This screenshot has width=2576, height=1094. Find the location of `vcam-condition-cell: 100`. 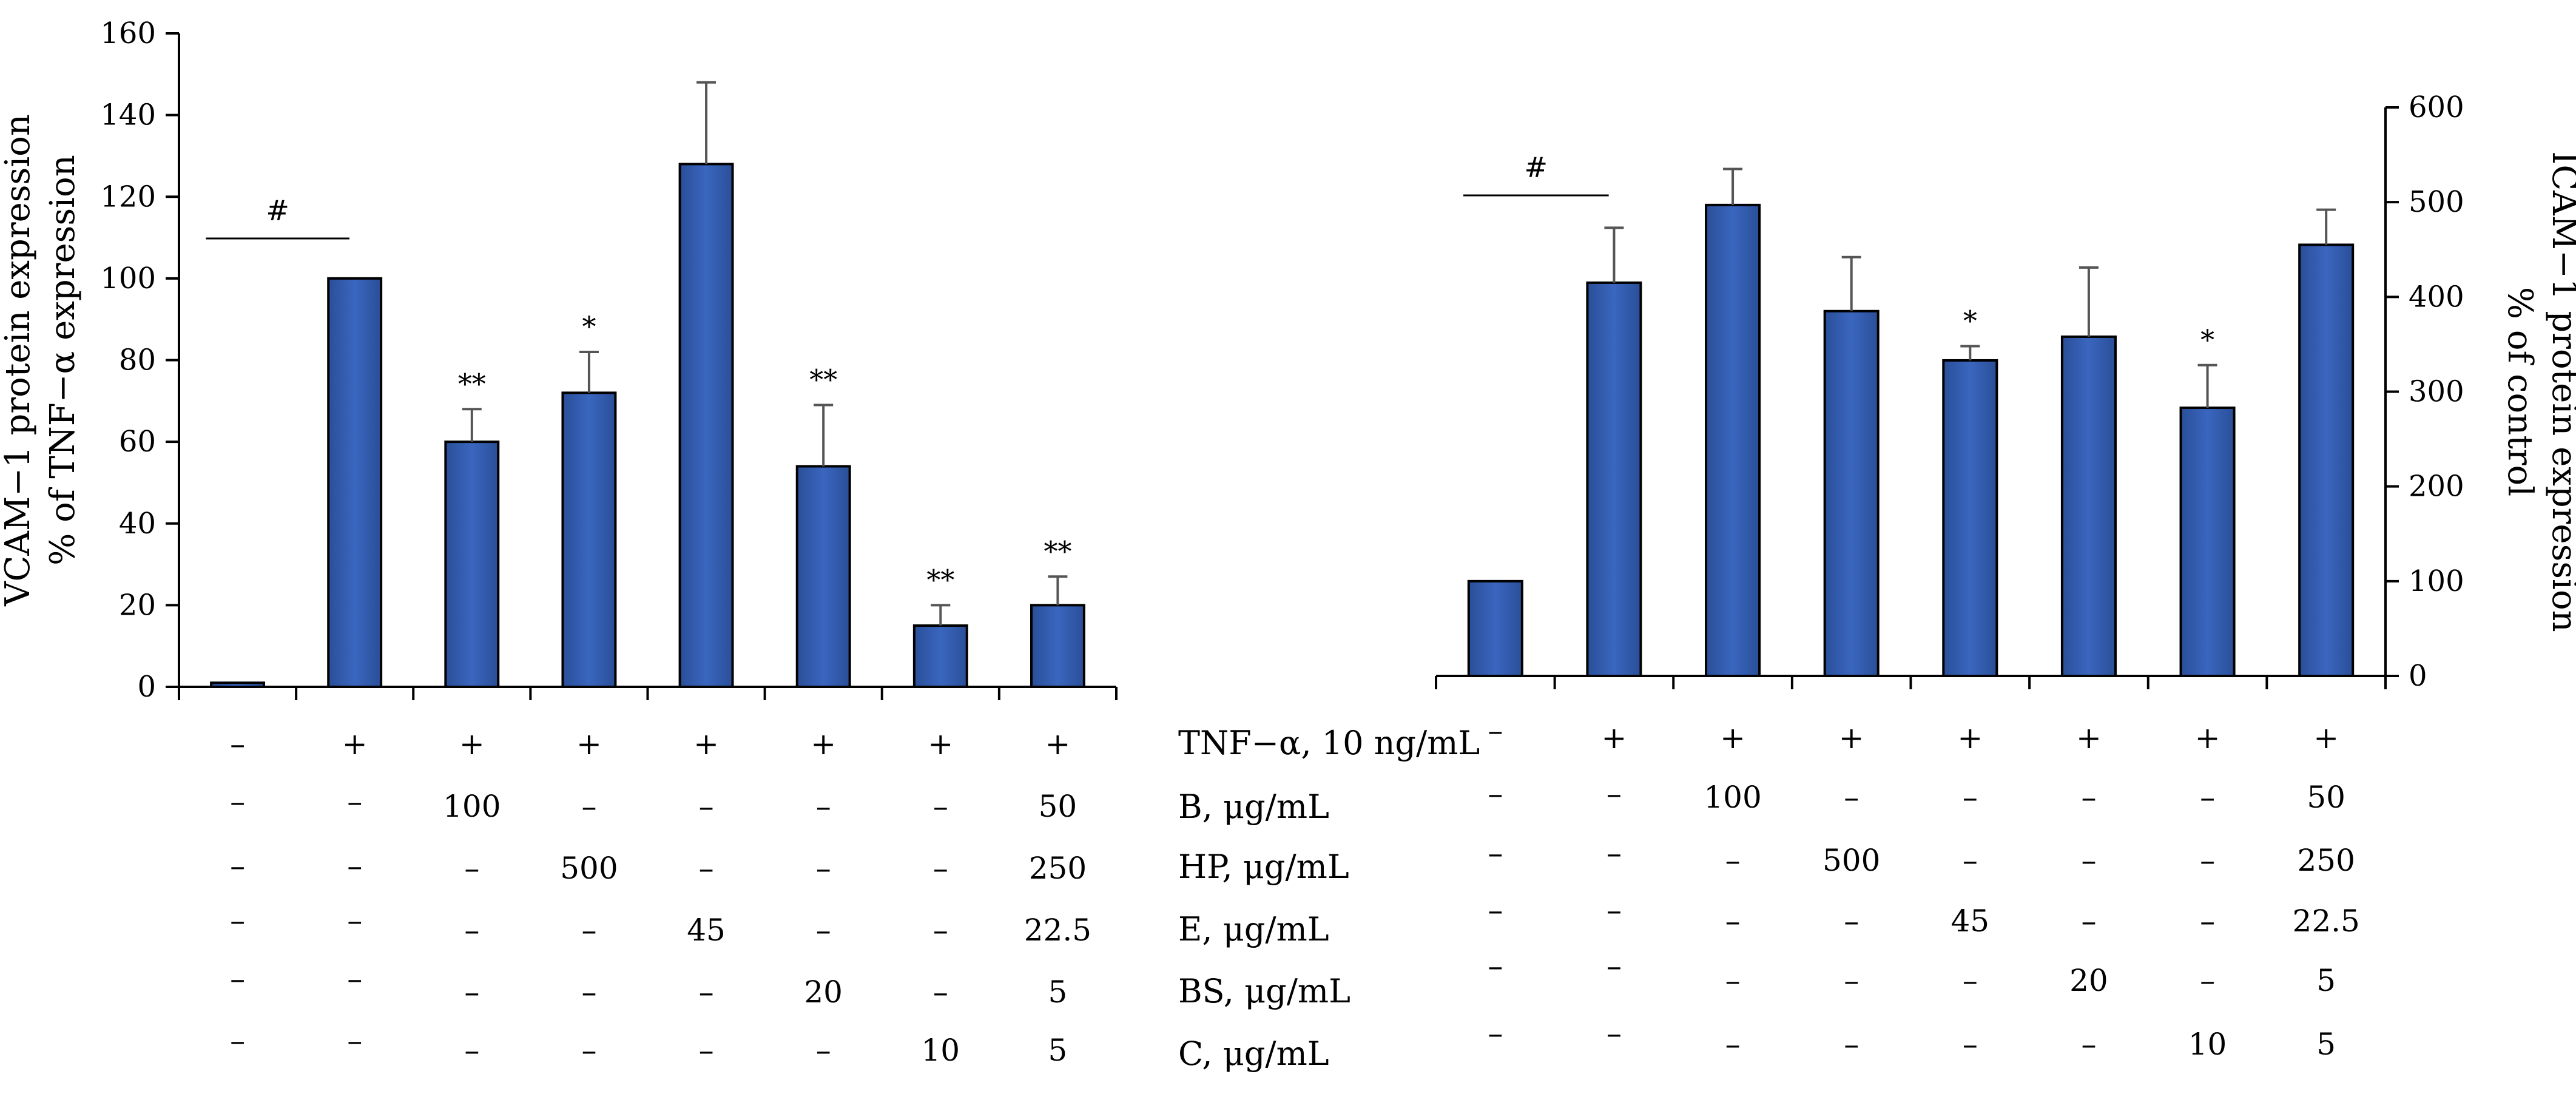

vcam-condition-cell: 100 is located at coordinates (472, 806).